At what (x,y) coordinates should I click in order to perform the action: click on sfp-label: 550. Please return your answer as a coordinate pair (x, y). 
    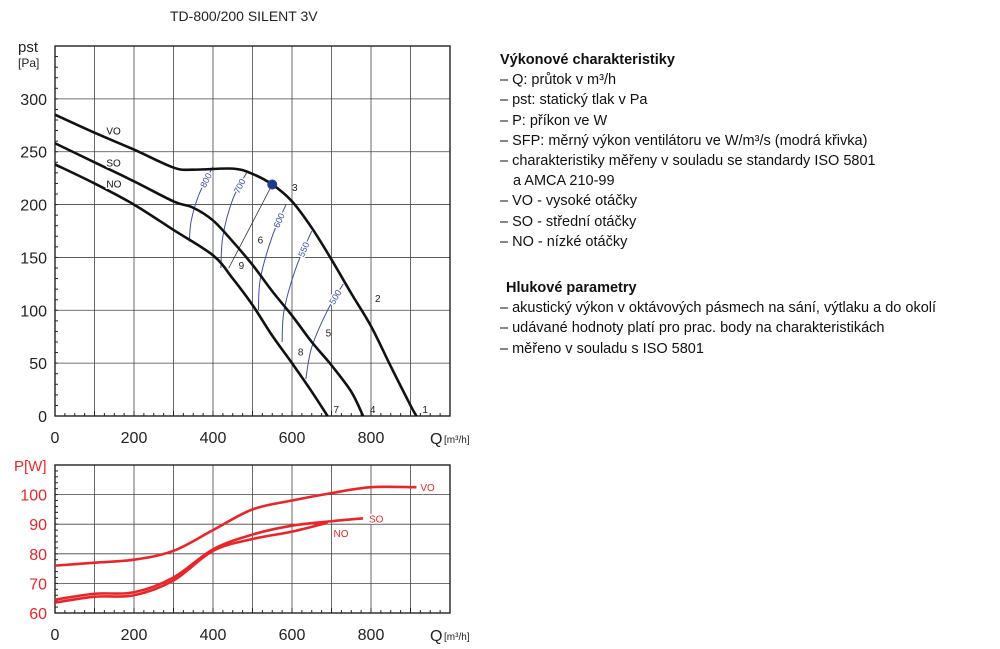
    Looking at the image, I should click on (303, 250).